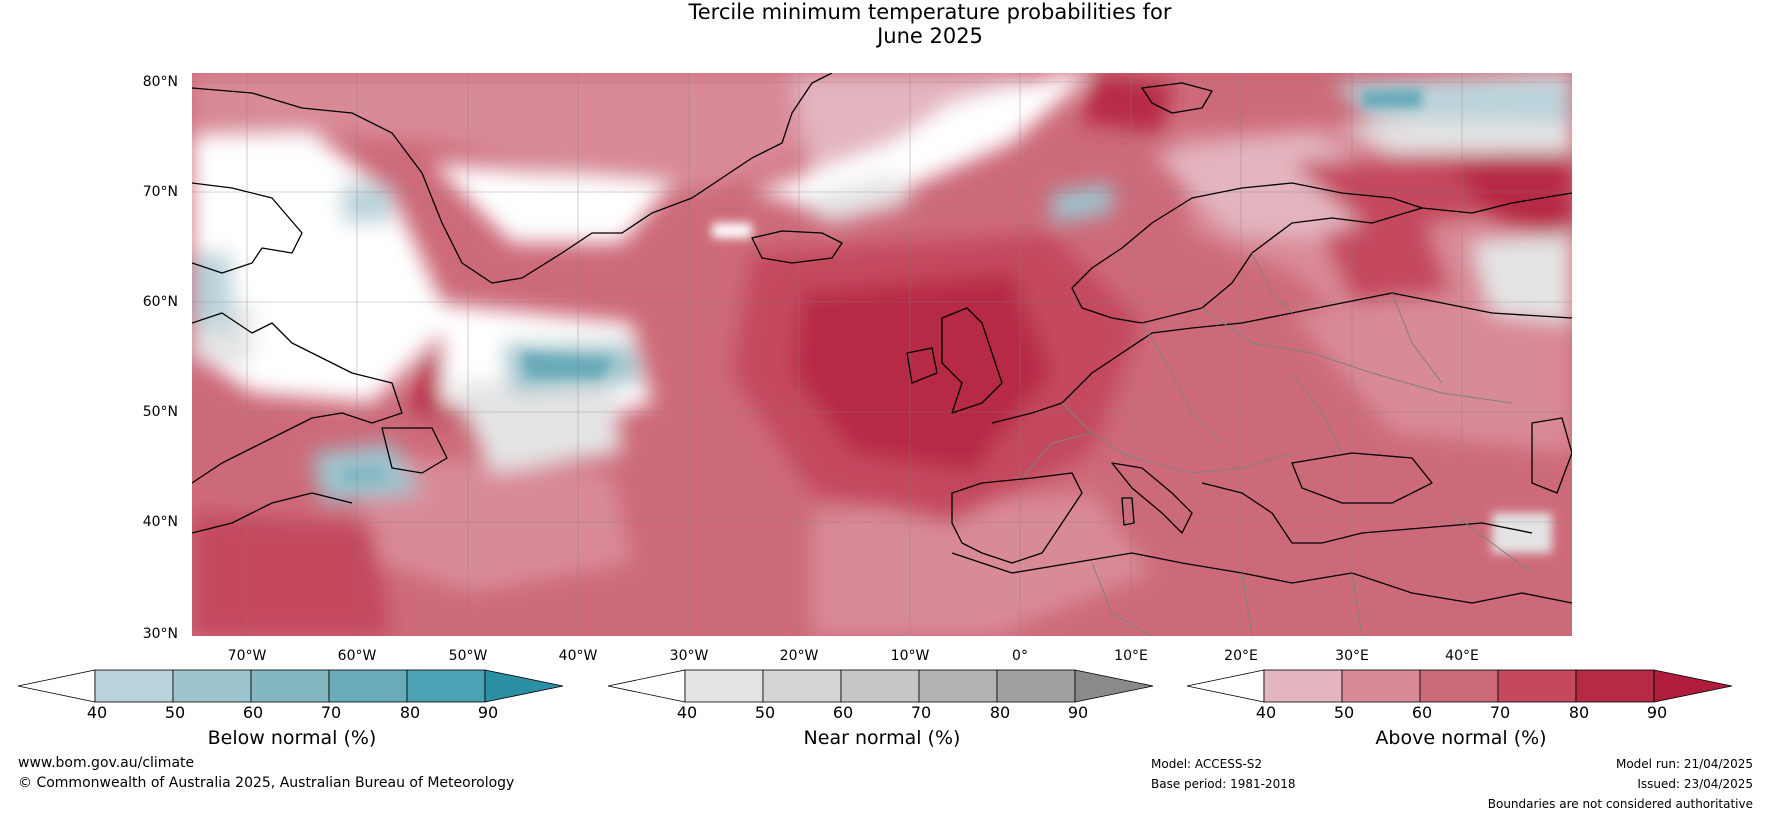 The image size is (1770, 816). Describe the element at coordinates (910, 656) in the screenshot. I see `lon-label-10w: 10°W` at that location.